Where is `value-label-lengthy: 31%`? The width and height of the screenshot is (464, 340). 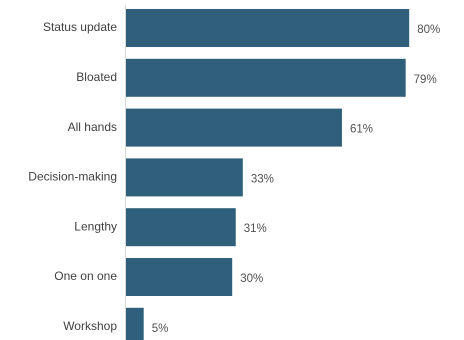 value-label-lengthy: 31% is located at coordinates (255, 229).